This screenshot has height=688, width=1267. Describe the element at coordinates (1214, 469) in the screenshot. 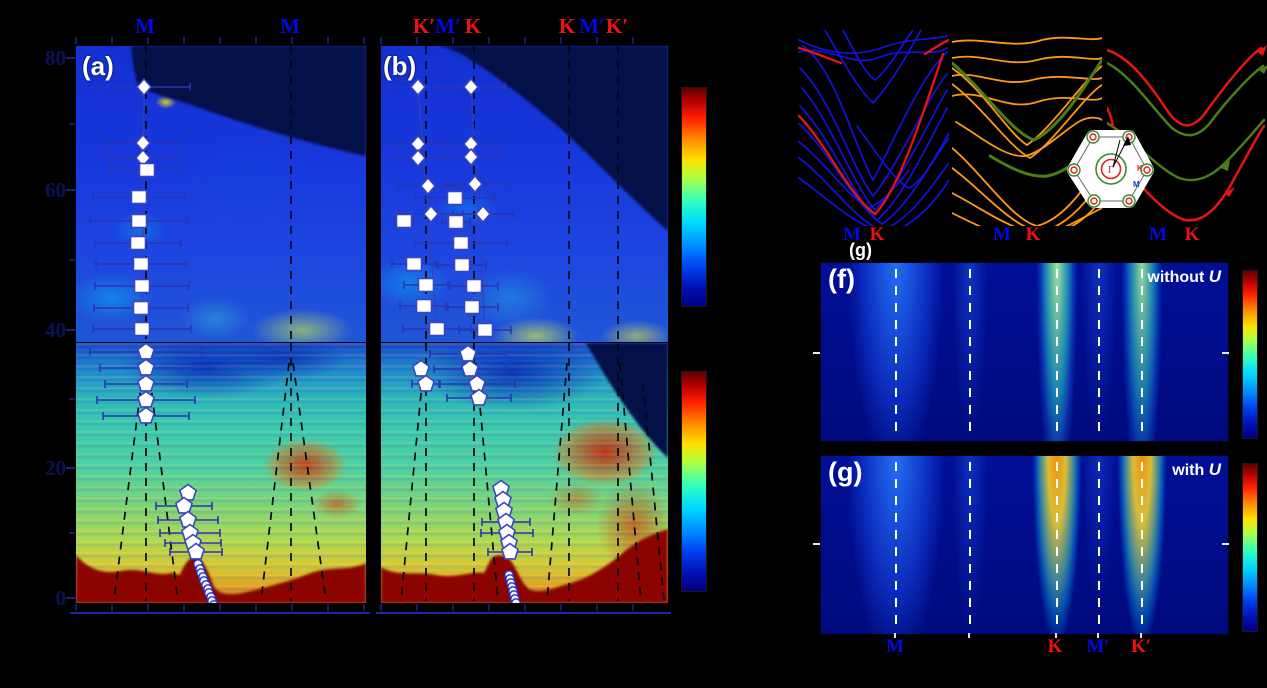

I see `panel-g-annotation-u: U` at that location.